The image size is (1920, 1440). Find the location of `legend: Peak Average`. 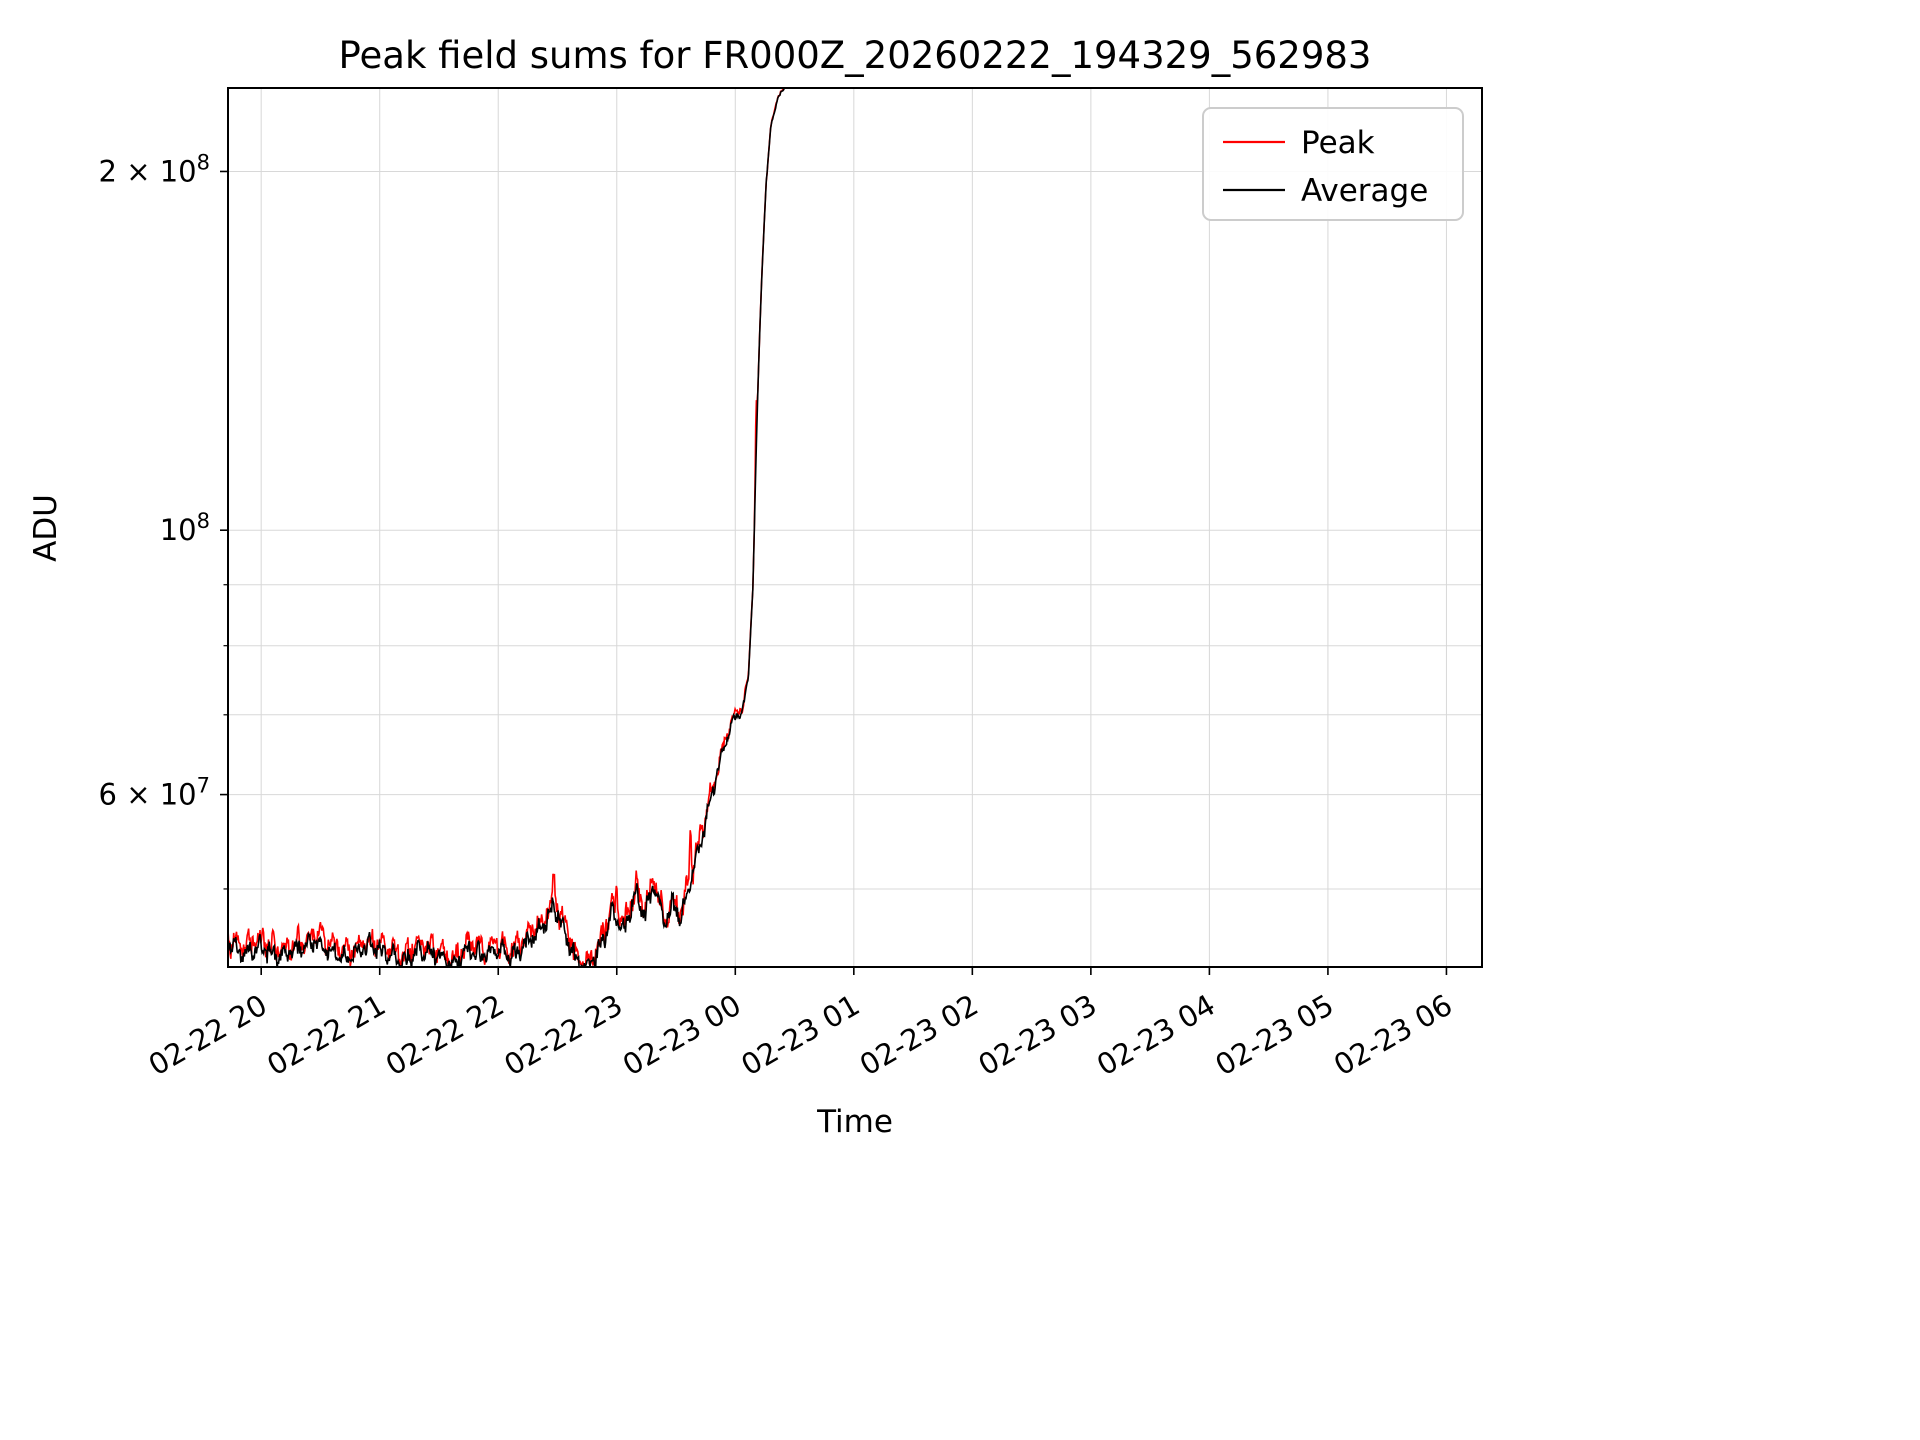

legend: Peak Average is located at coordinates (1333, 164).